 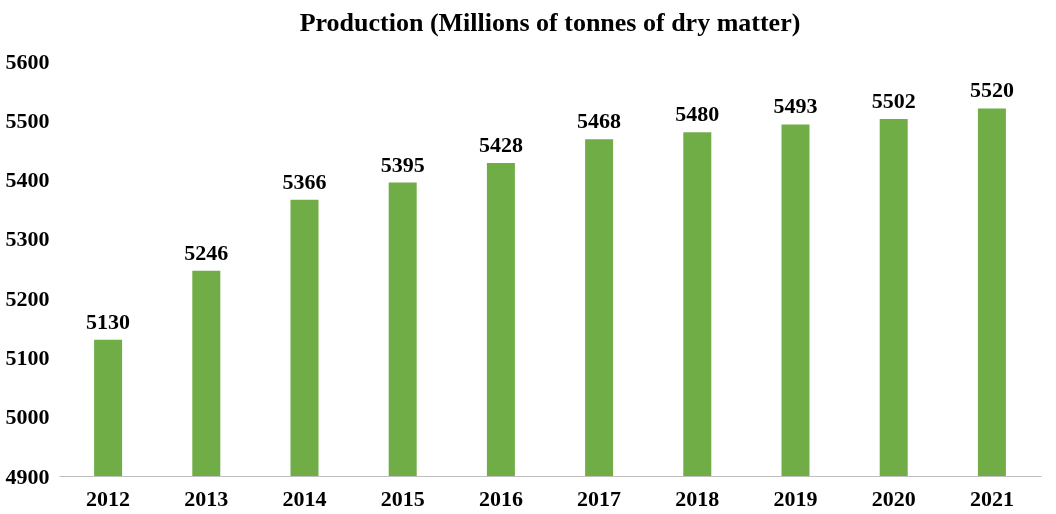 I want to click on data-label: 5480, so click(x=697, y=114).